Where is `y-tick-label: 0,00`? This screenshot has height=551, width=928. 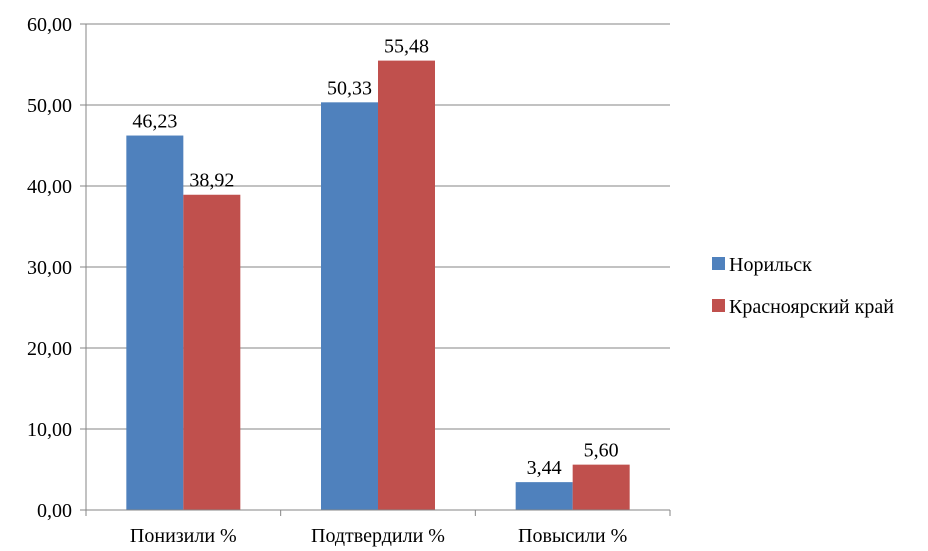
y-tick-label: 0,00 is located at coordinates (54, 511).